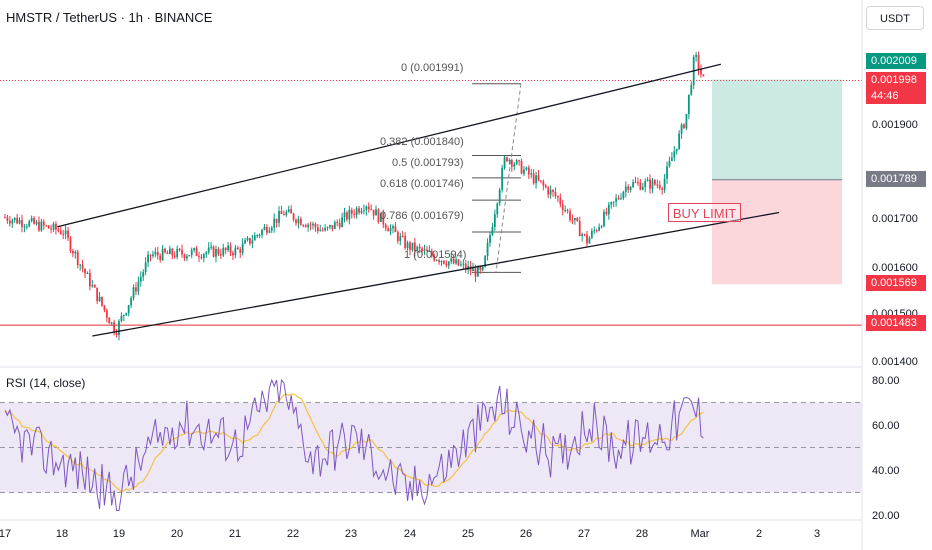 This screenshot has height=550, width=932. I want to click on fib-label-0786: 0.786 (0.001679), so click(422, 216).